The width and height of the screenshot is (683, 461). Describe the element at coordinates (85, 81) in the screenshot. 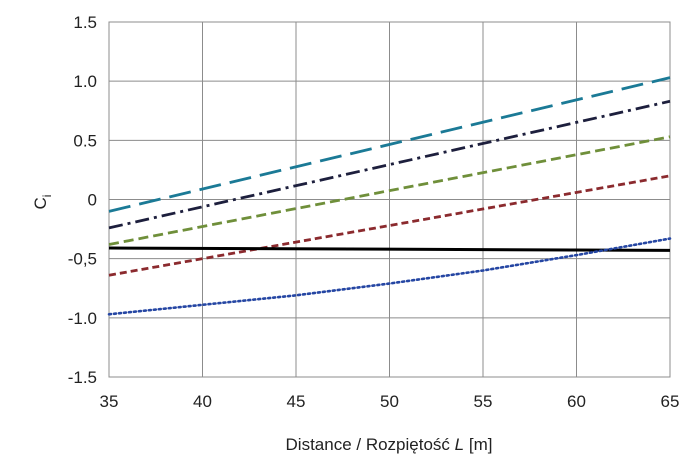

I see `y-tick-label: 1.0` at that location.